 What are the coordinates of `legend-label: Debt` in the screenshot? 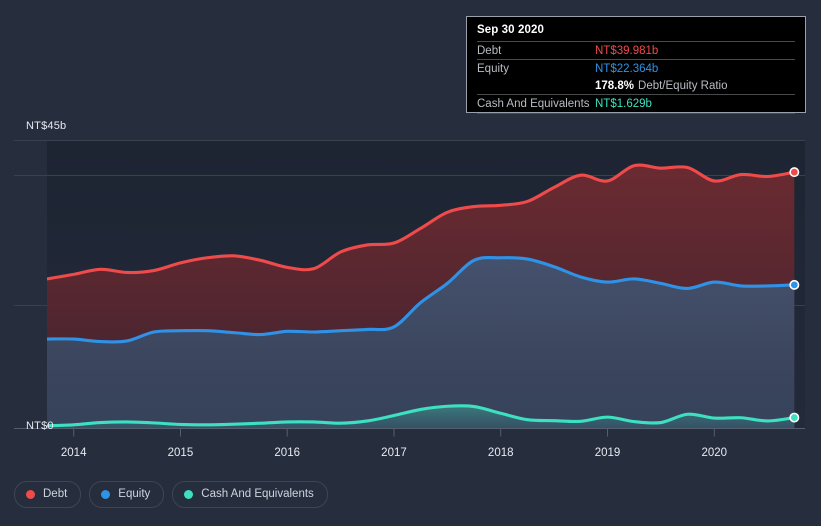 It's located at (55, 494).